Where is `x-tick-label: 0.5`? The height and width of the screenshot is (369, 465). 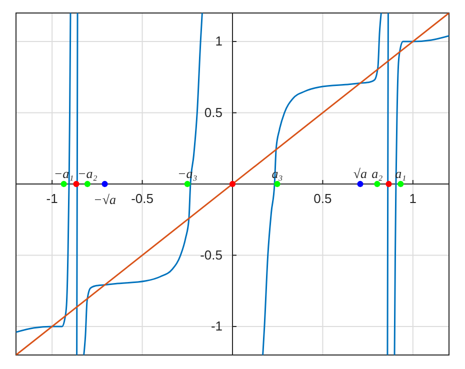 x-tick-label: 0.5 is located at coordinates (323, 198).